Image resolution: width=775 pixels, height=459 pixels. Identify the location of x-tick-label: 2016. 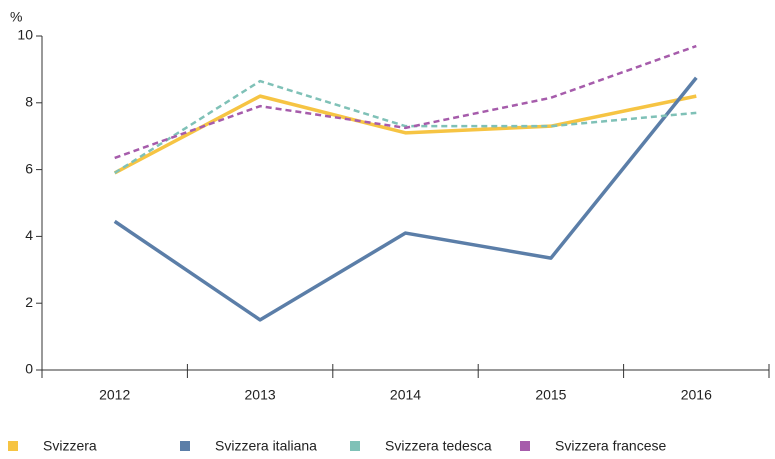
(696, 395).